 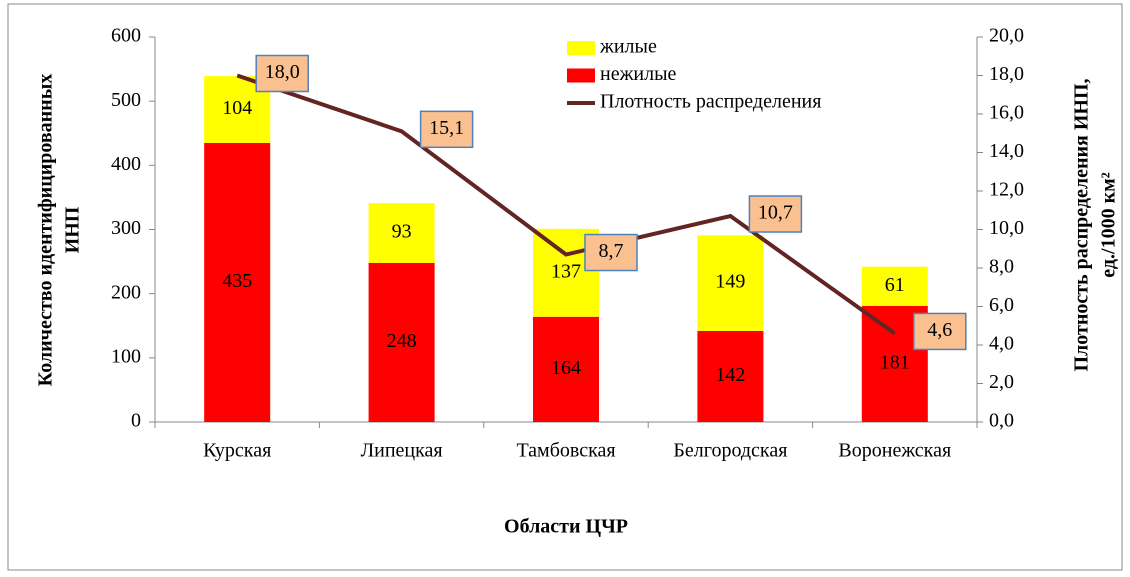 I want to click on bar-value-label: 149, so click(x=730, y=282).